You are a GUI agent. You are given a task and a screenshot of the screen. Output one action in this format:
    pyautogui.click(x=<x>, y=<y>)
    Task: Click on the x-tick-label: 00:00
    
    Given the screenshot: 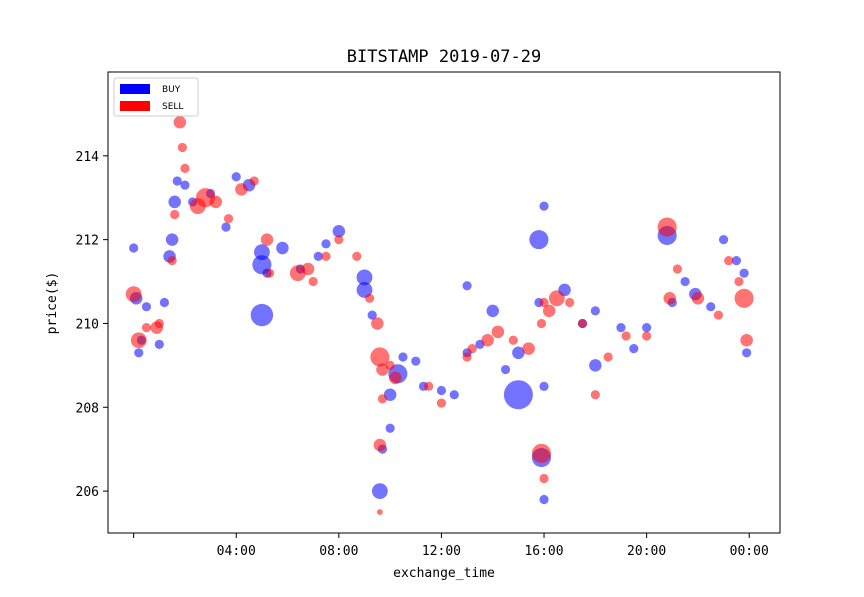 What is the action you would take?
    pyautogui.click(x=749, y=551)
    